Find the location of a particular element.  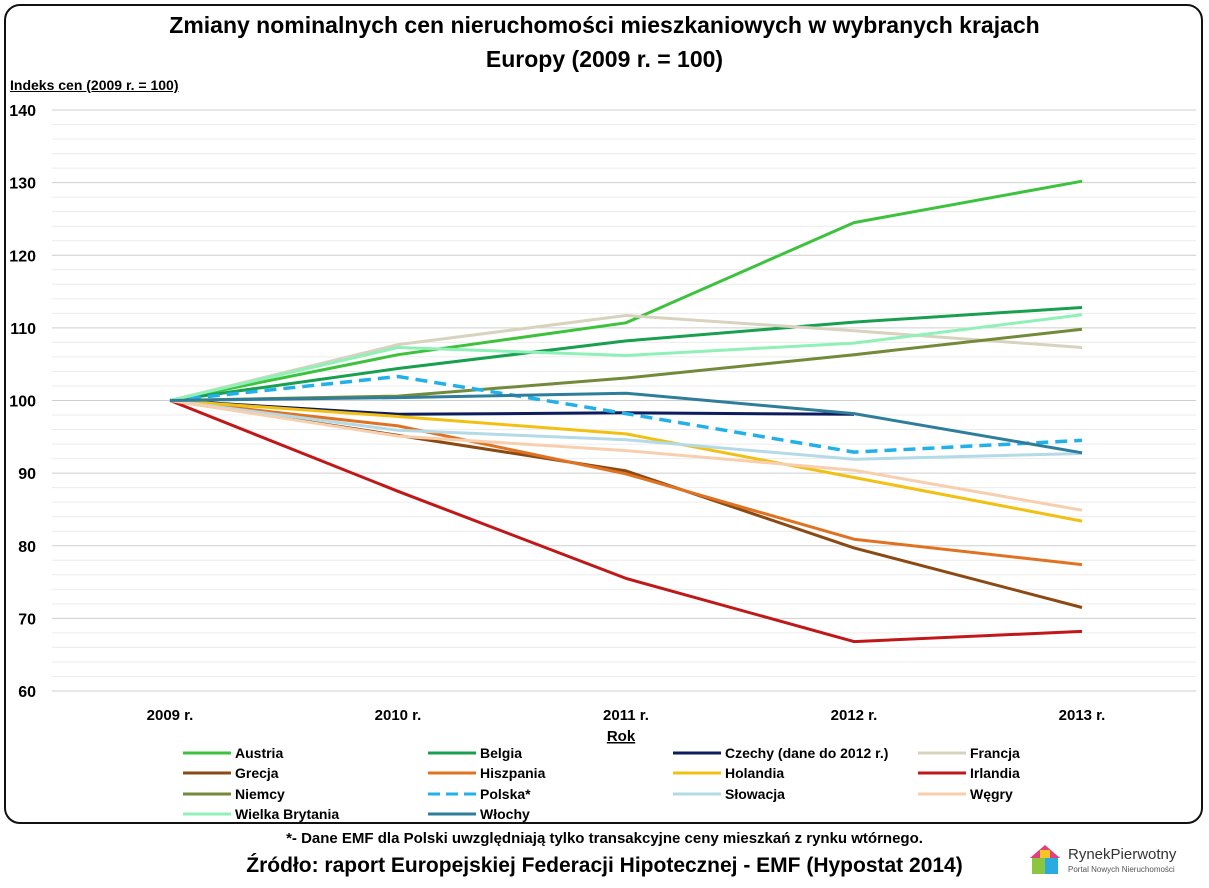

legend-item: Włochy is located at coordinates (479, 814).